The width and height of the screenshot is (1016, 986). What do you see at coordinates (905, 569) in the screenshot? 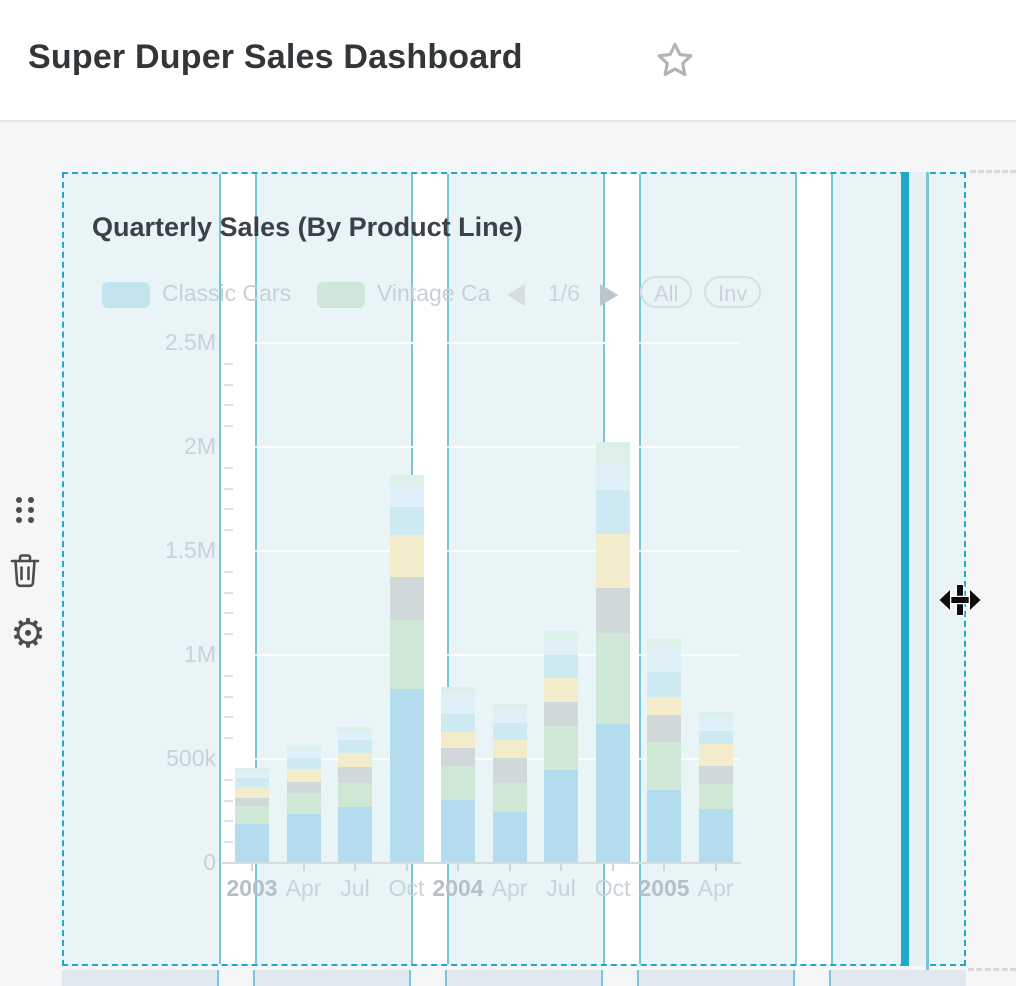
I see `card-resize-edge` at bounding box center [905, 569].